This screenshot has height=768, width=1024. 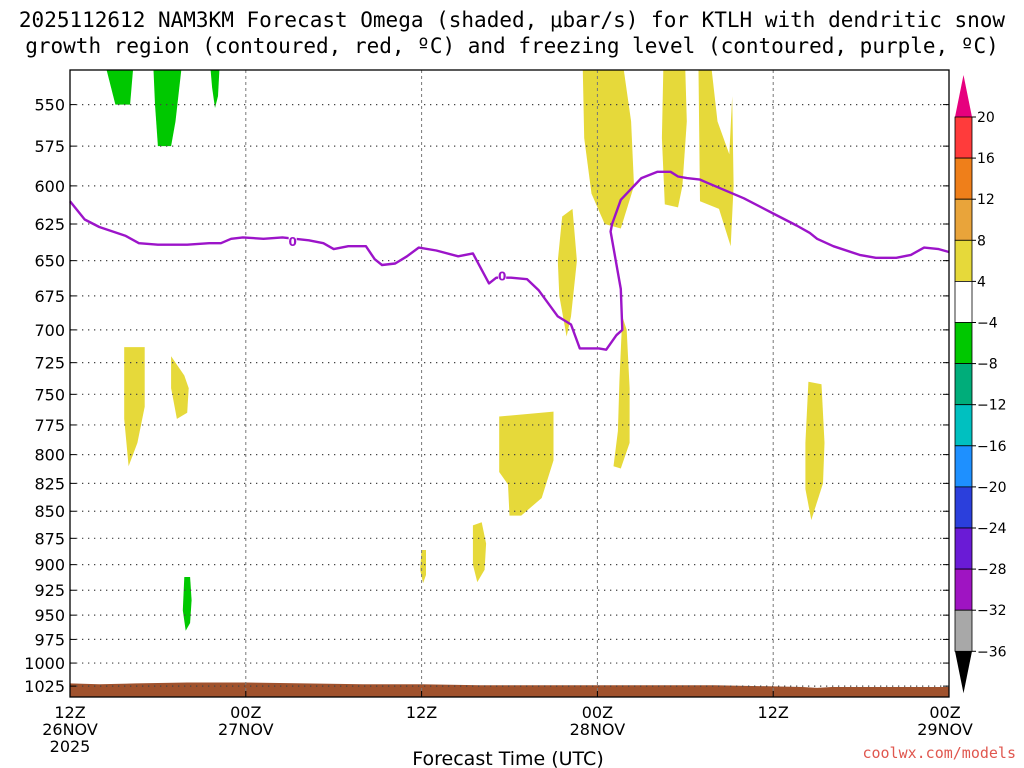 What do you see at coordinates (980, 384) in the screenshot?
I see `colorbar: 20 16 12 8 4 −4 −8 −12 −16 −20 −24 −28 −32 −36` at bounding box center [980, 384].